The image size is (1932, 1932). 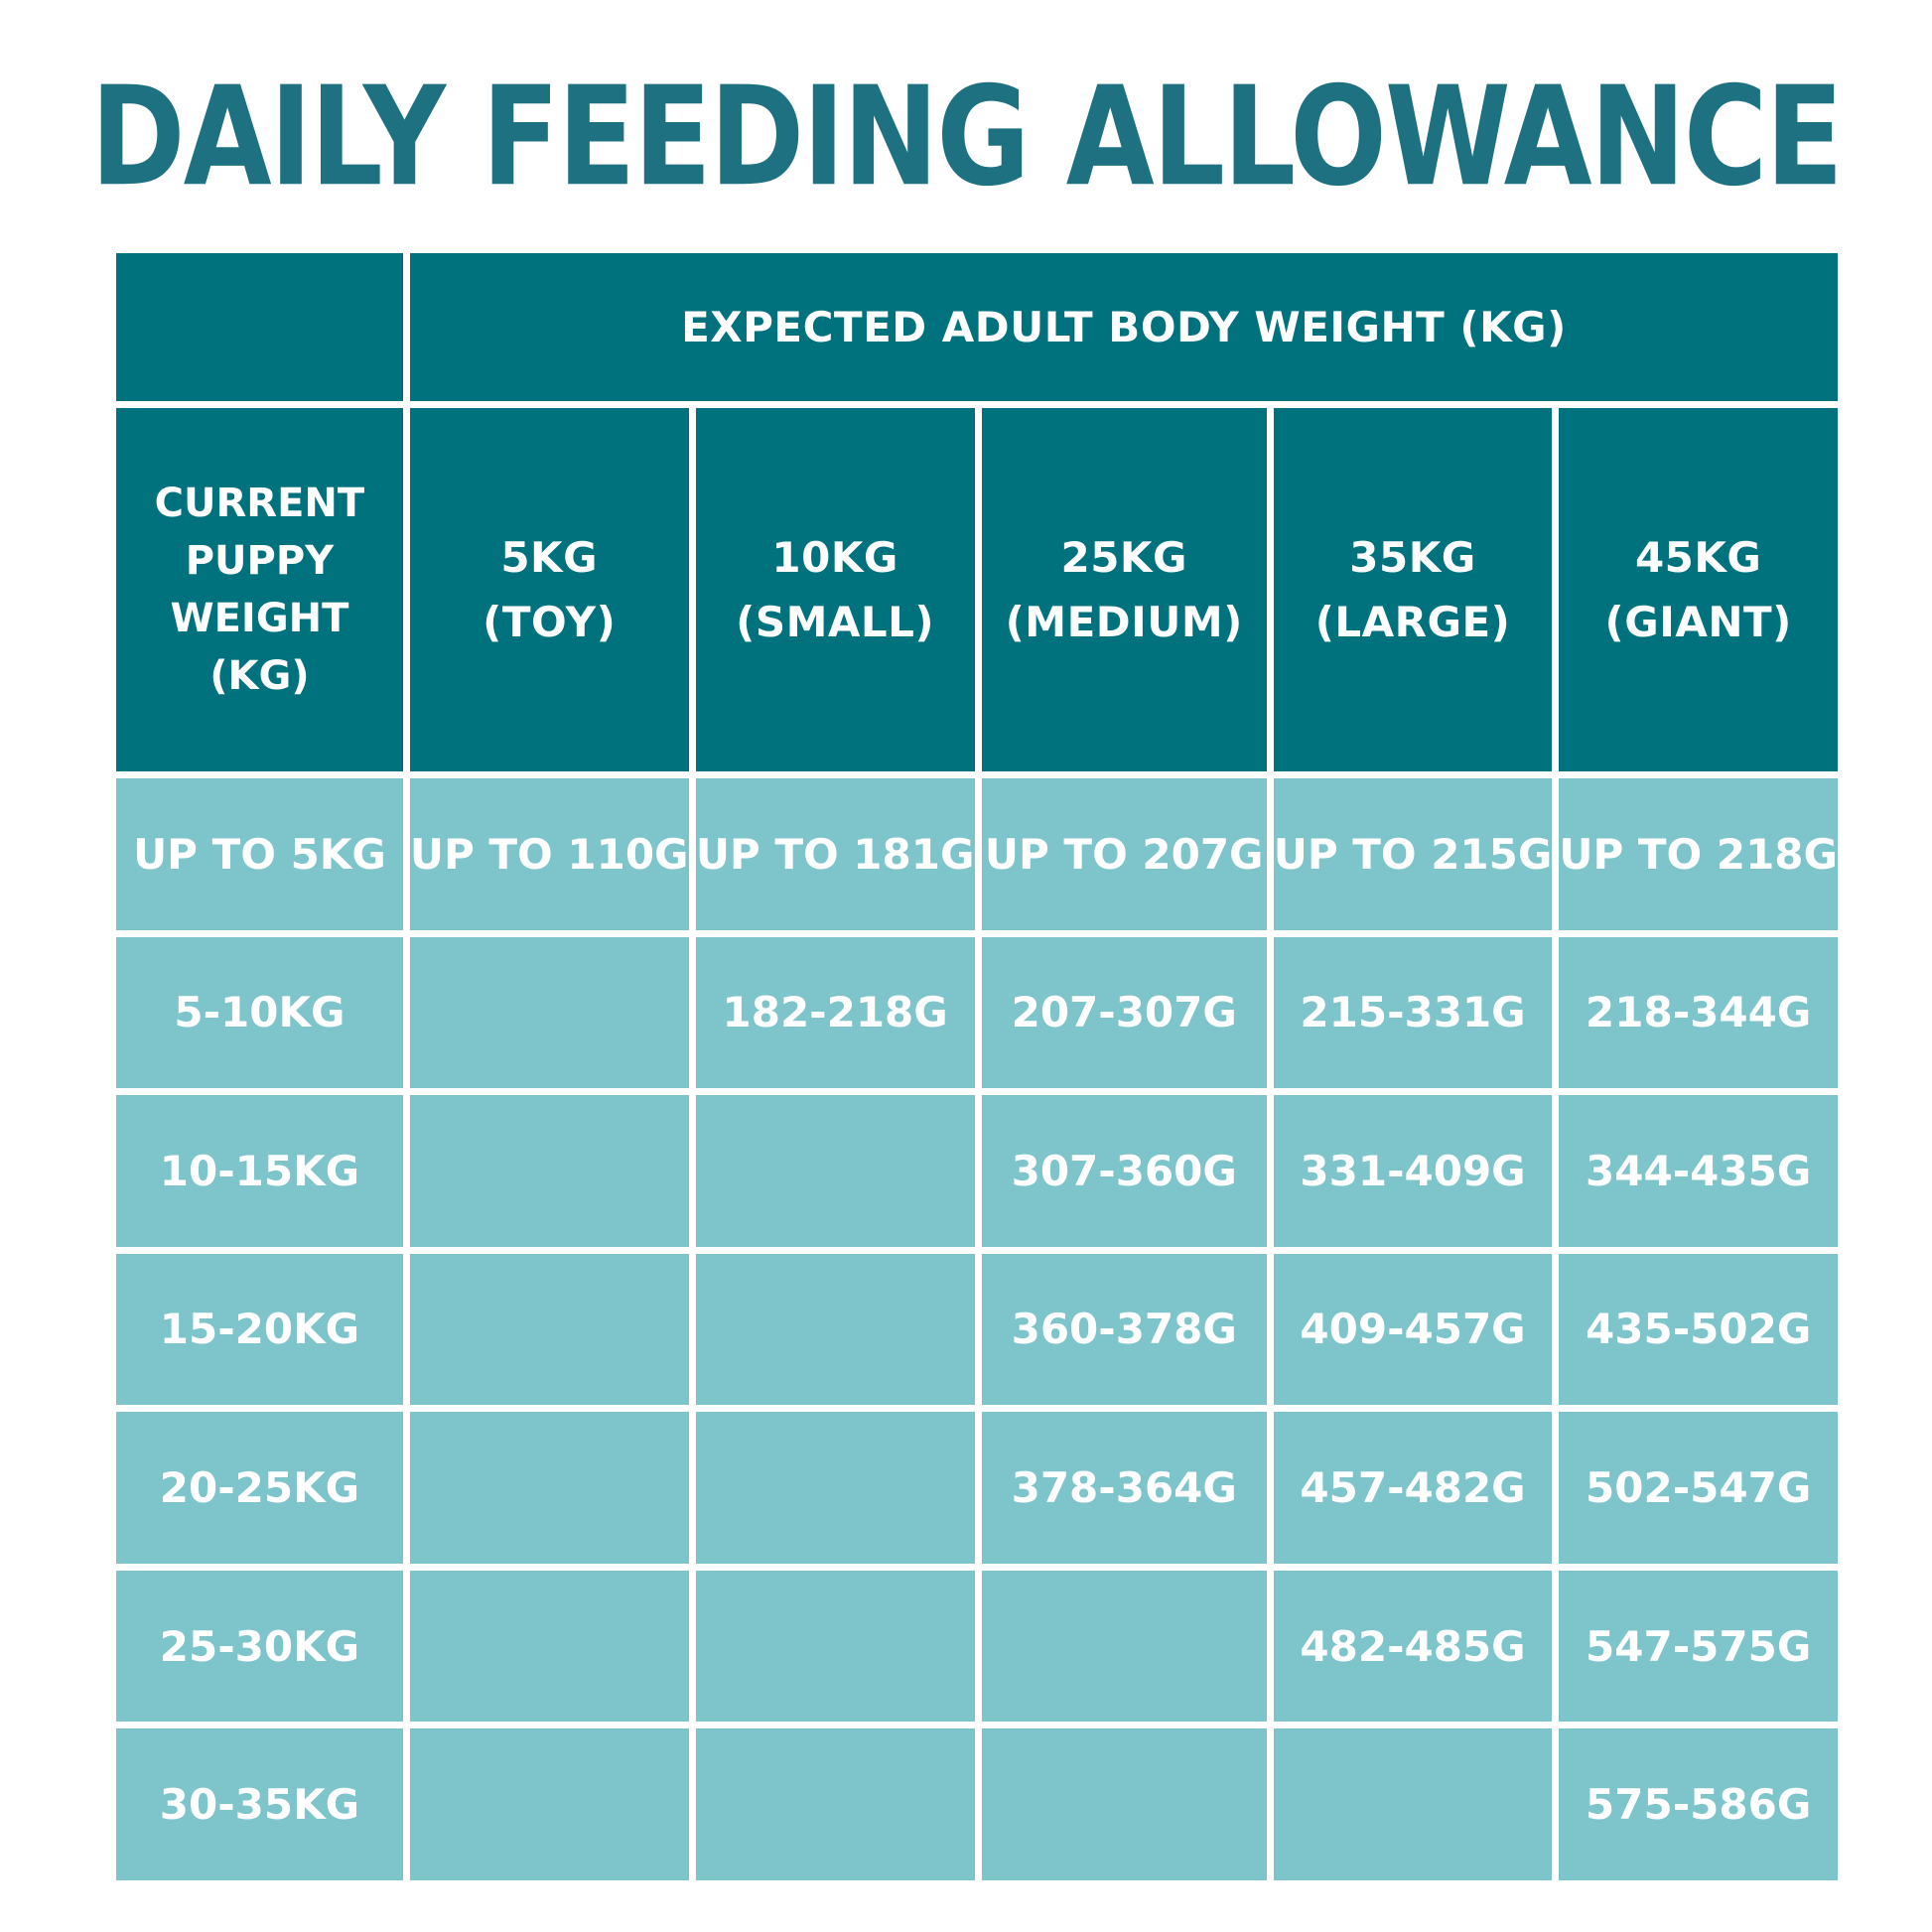 I want to click on column-header-size: (GIANT), so click(x=1698, y=622).